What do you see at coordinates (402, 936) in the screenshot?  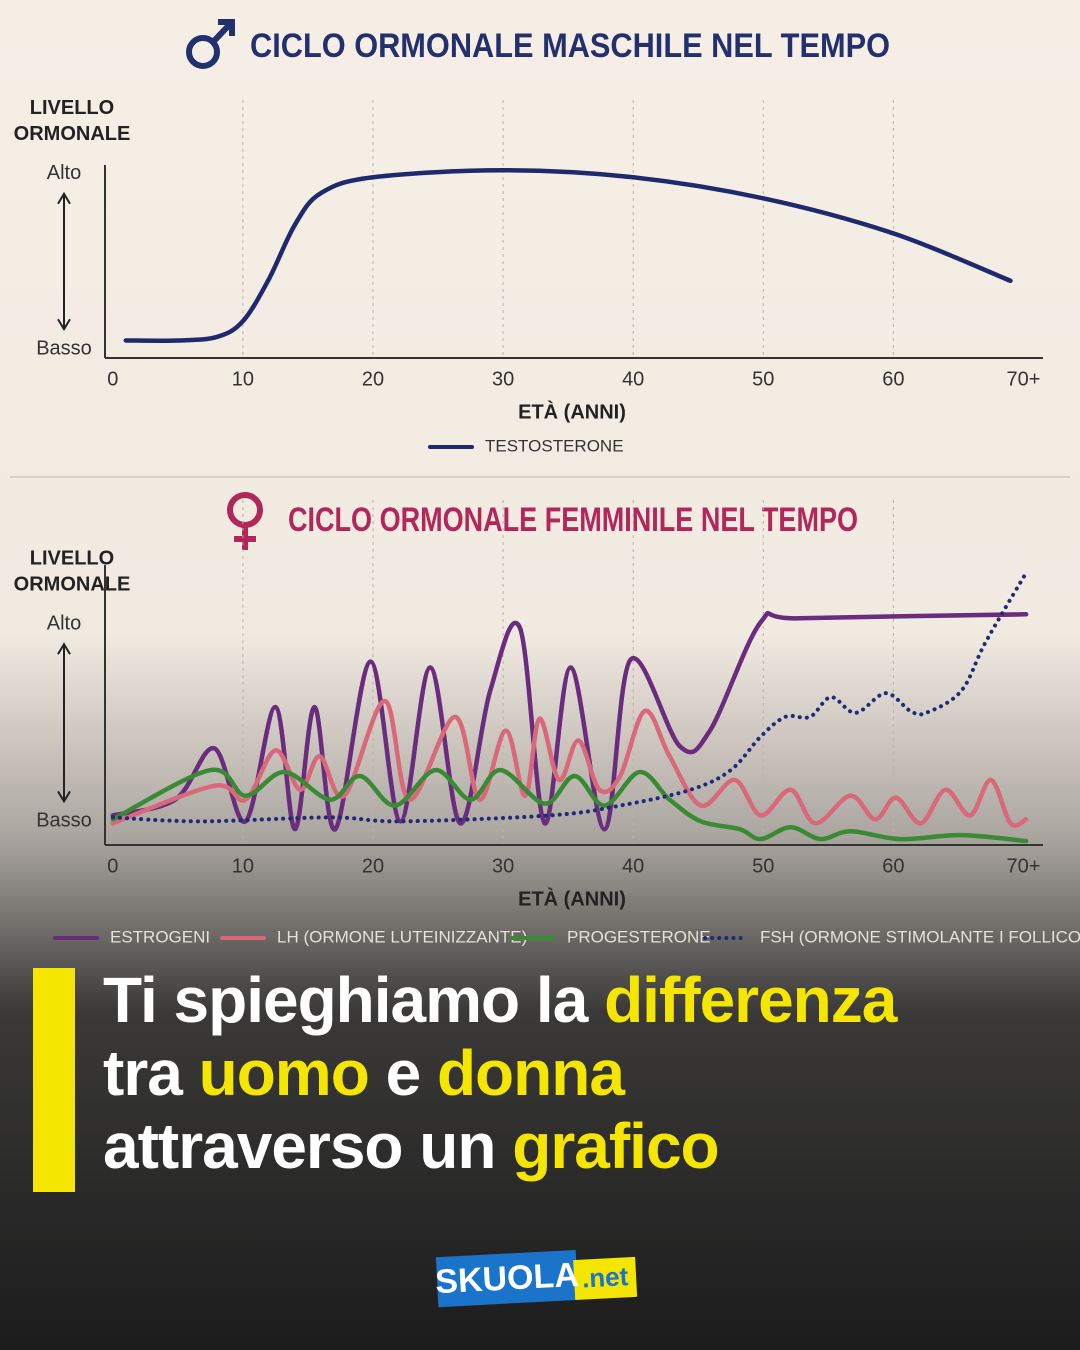 I see `legend-label: LH (ORMONE LUTEINIZZANTE)` at bounding box center [402, 936].